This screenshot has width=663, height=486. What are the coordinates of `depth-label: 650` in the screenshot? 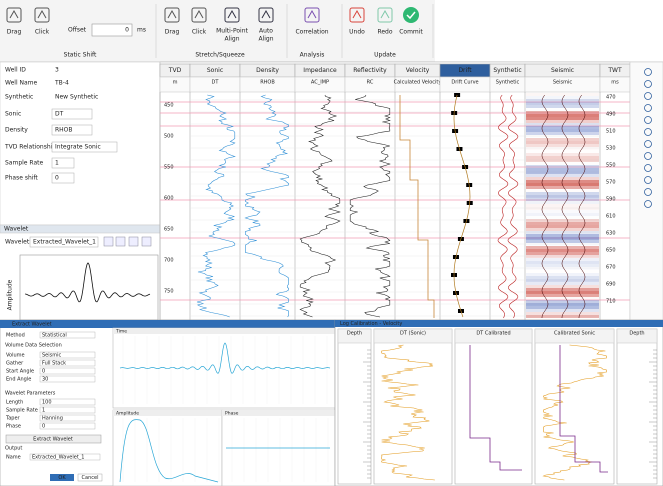 It's located at (169, 230).